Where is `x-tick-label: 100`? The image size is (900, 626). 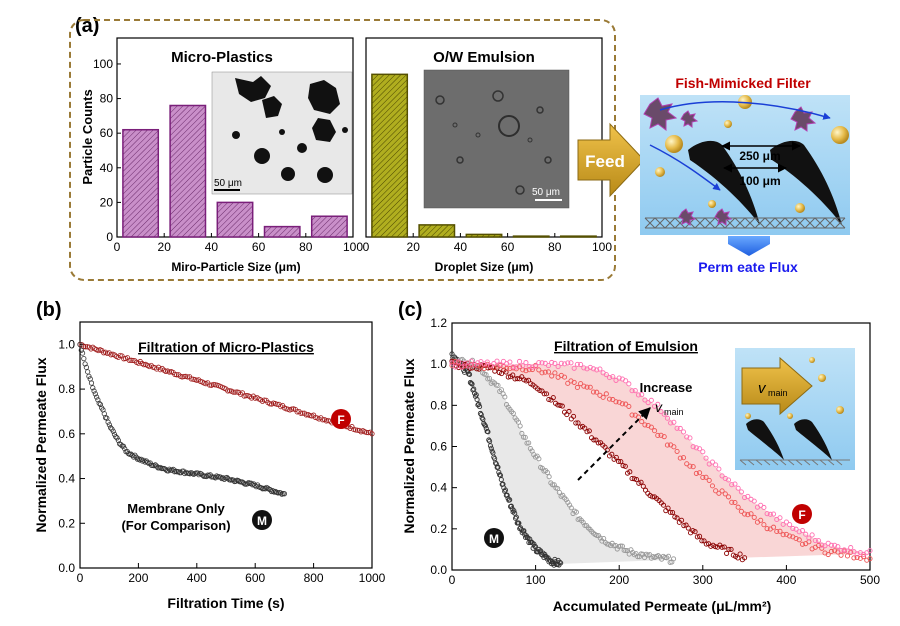 x-tick-label: 100 is located at coordinates (536, 580).